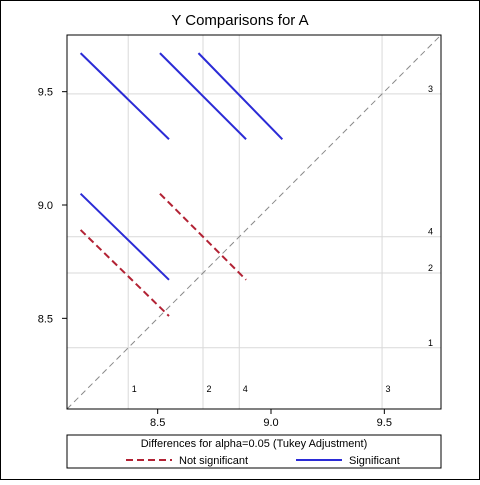  Describe the element at coordinates (208, 389) in the screenshot. I see `level-label-bottom-2: 2` at that location.